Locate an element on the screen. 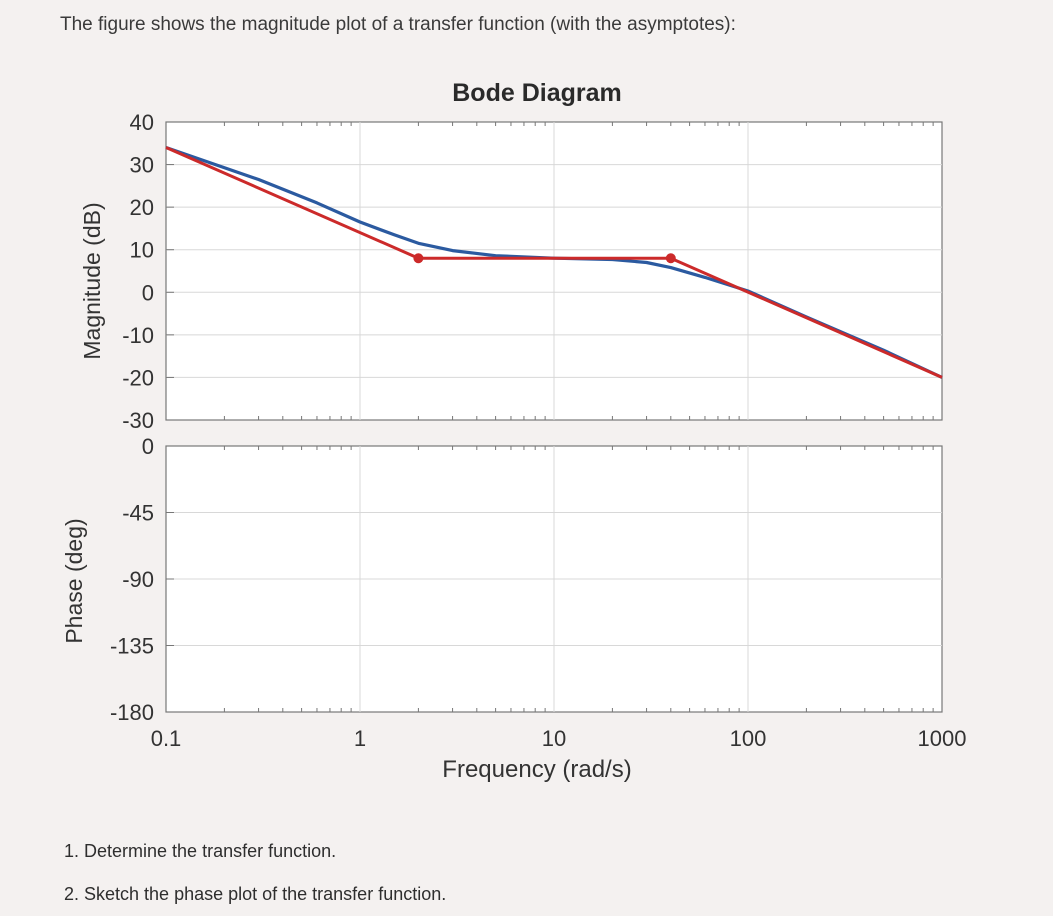 This screenshot has height=916, width=1053. magnitude-y-tick-label: 0 is located at coordinates (148, 292).